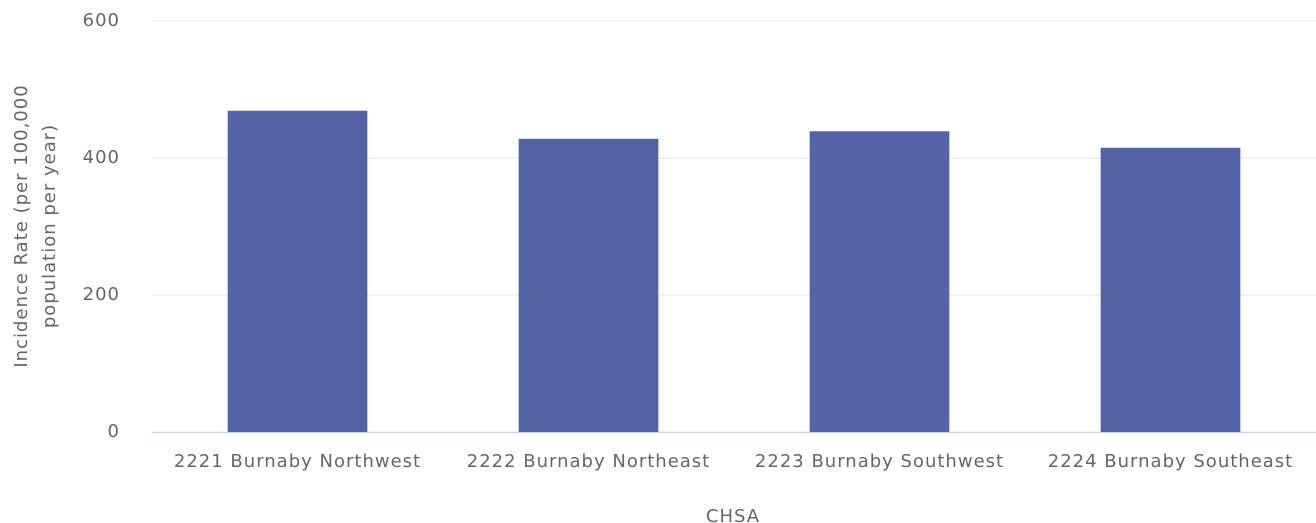 This screenshot has width=1316, height=523. What do you see at coordinates (879, 461) in the screenshot?
I see `x-tick-label: 2223 Burnaby Southwest` at bounding box center [879, 461].